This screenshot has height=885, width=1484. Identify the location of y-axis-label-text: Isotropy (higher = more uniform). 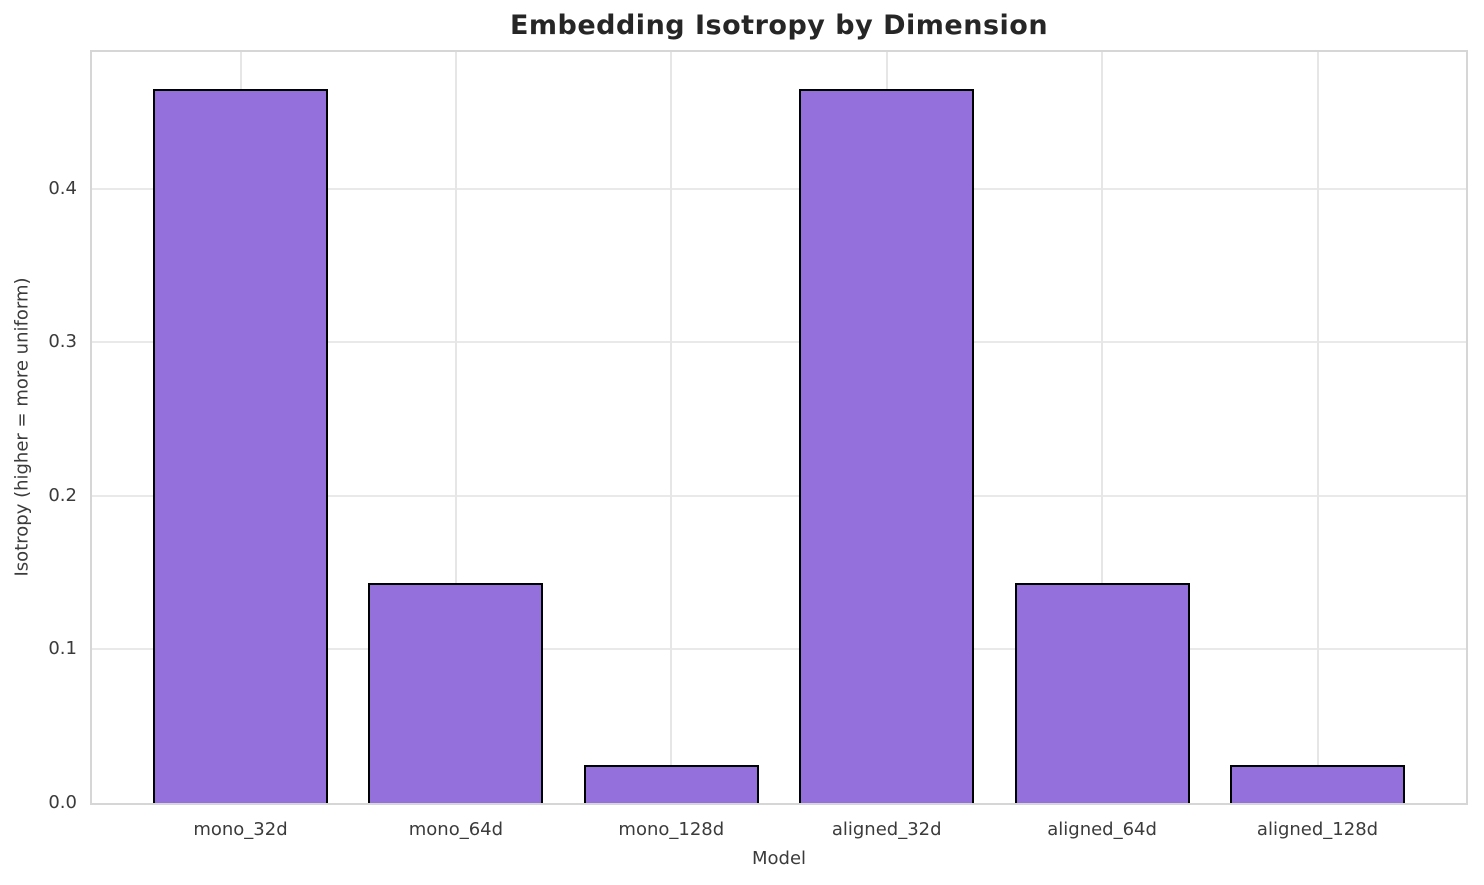
(22, 427).